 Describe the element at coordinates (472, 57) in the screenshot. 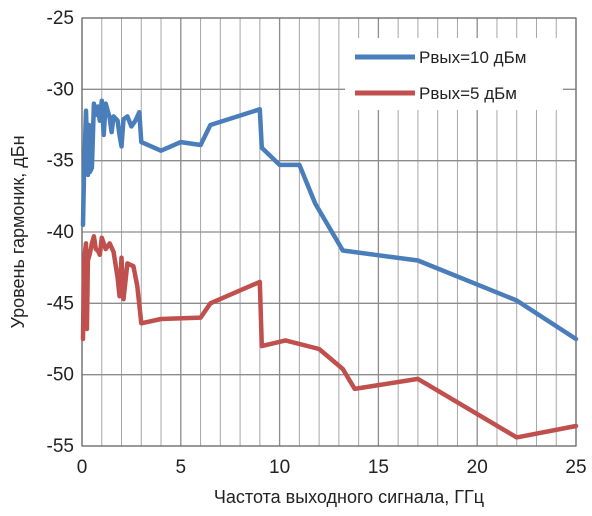

I see `legend-label-series-1: Рвых=10 дБм` at that location.